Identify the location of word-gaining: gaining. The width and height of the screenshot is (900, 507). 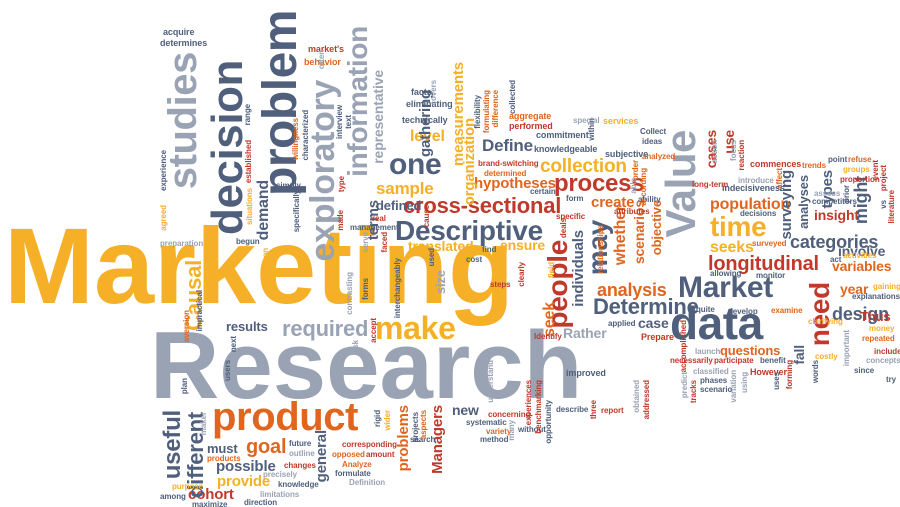
(886, 286).